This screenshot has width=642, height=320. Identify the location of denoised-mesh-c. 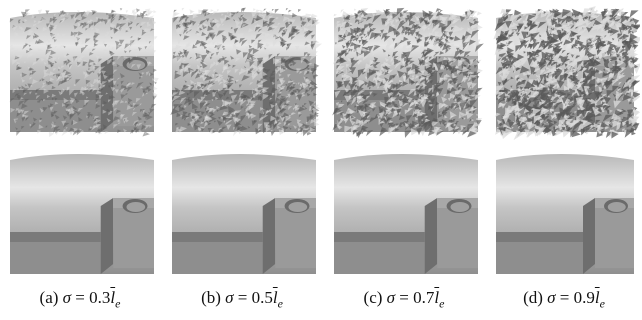
(406, 214).